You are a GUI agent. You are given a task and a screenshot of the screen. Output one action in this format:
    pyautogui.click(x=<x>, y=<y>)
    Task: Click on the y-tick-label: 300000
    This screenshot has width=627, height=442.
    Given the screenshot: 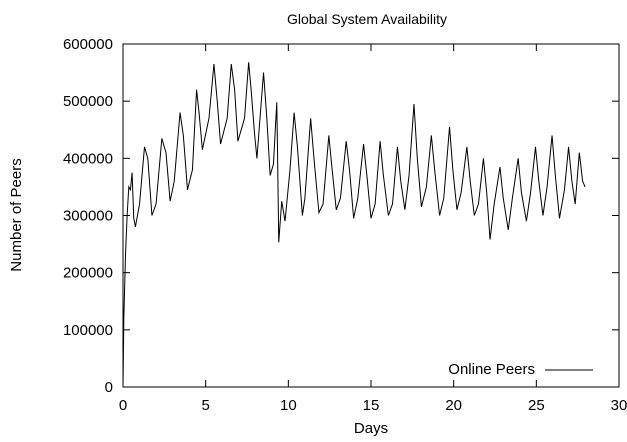 What is the action you would take?
    pyautogui.click(x=88, y=216)
    